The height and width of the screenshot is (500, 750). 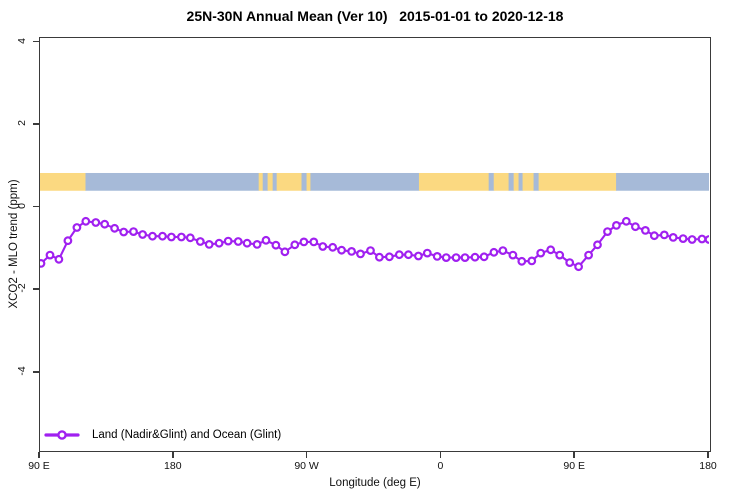 I want to click on y-tick-label: 0, so click(x=22, y=205).